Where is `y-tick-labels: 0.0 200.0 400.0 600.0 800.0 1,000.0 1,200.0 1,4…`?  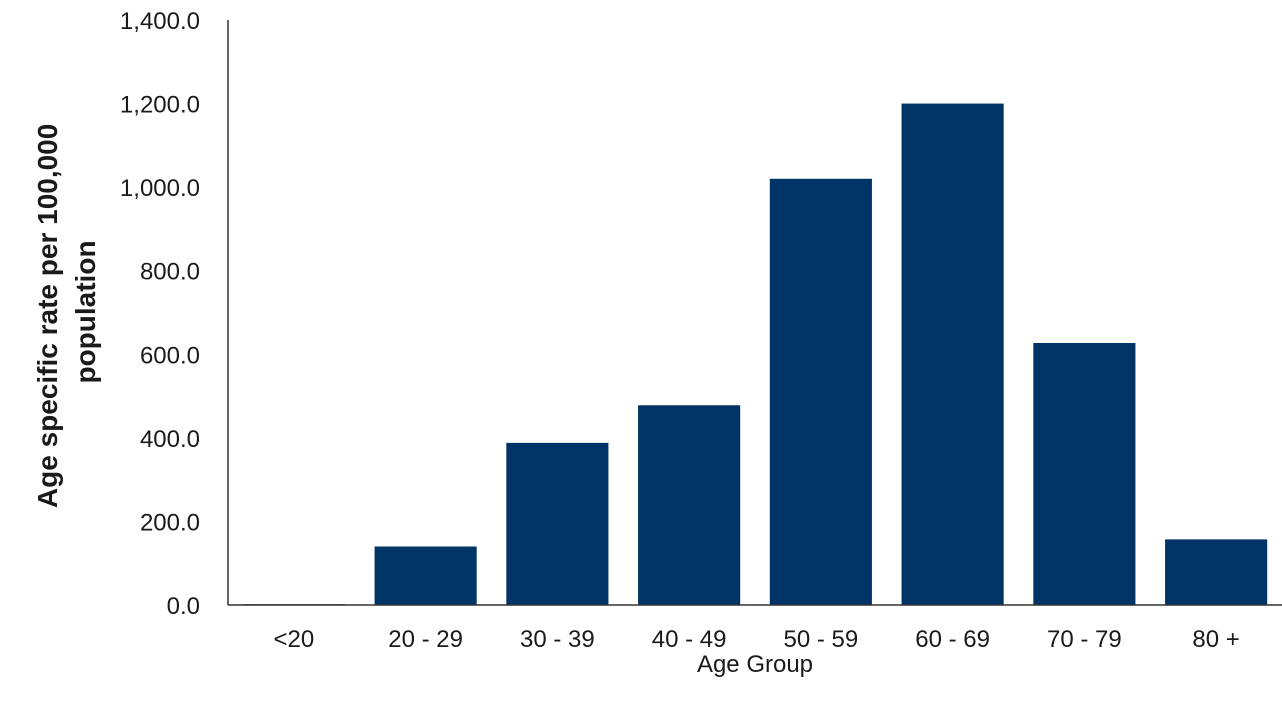 y-tick-labels: 0.0 200.0 400.0 600.0 800.0 1,000.0 1,200.0 1,4… is located at coordinates (160, 314).